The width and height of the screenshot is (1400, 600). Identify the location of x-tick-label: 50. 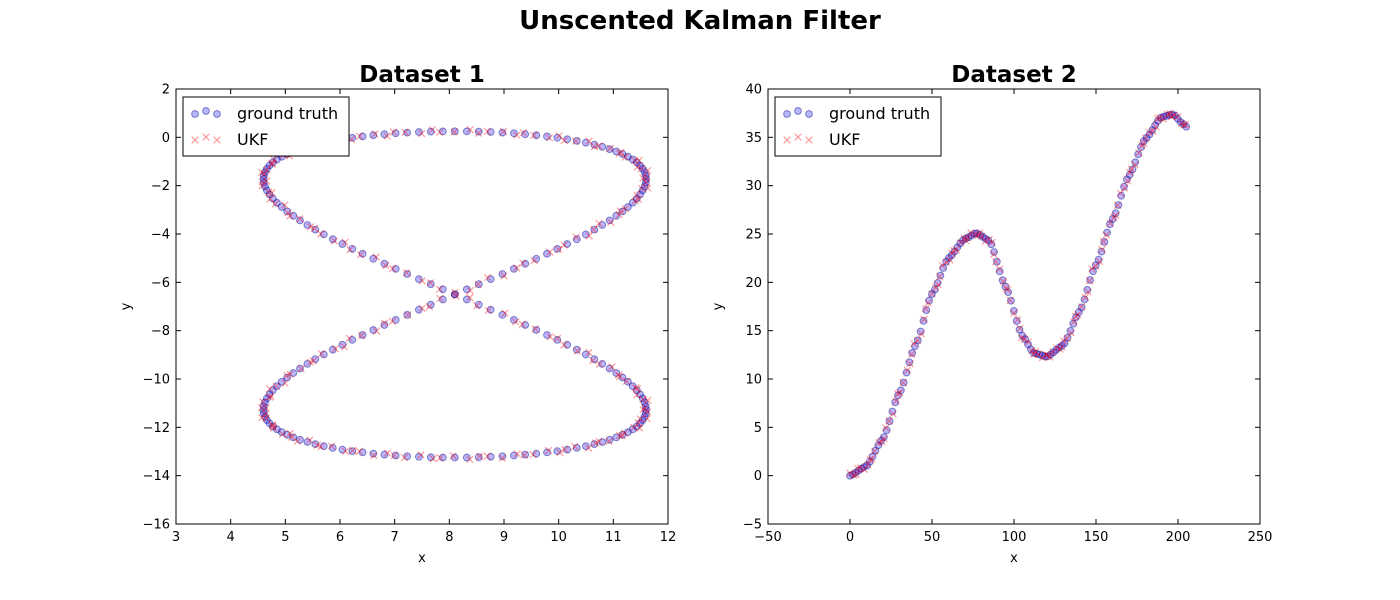
(932, 537).